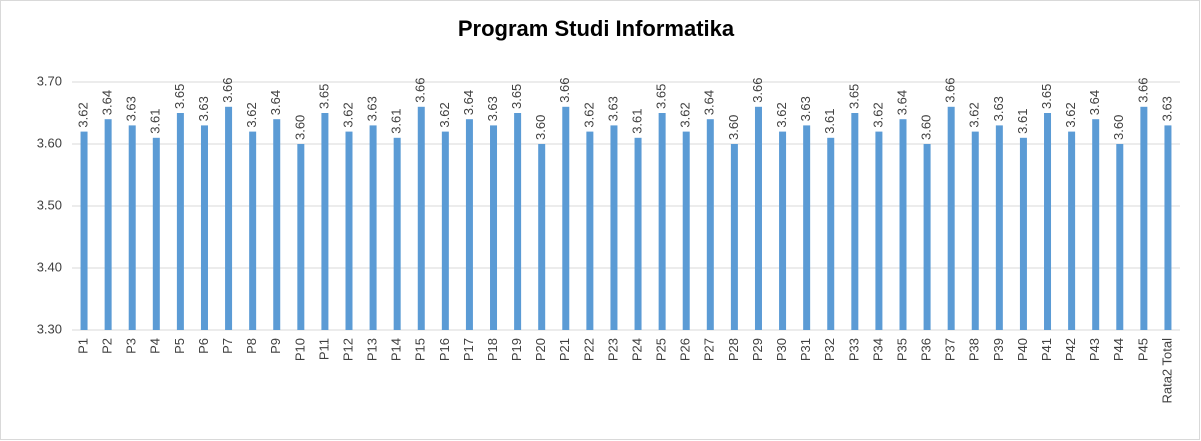  I want to click on x-tick-label: P36, so click(926, 349).